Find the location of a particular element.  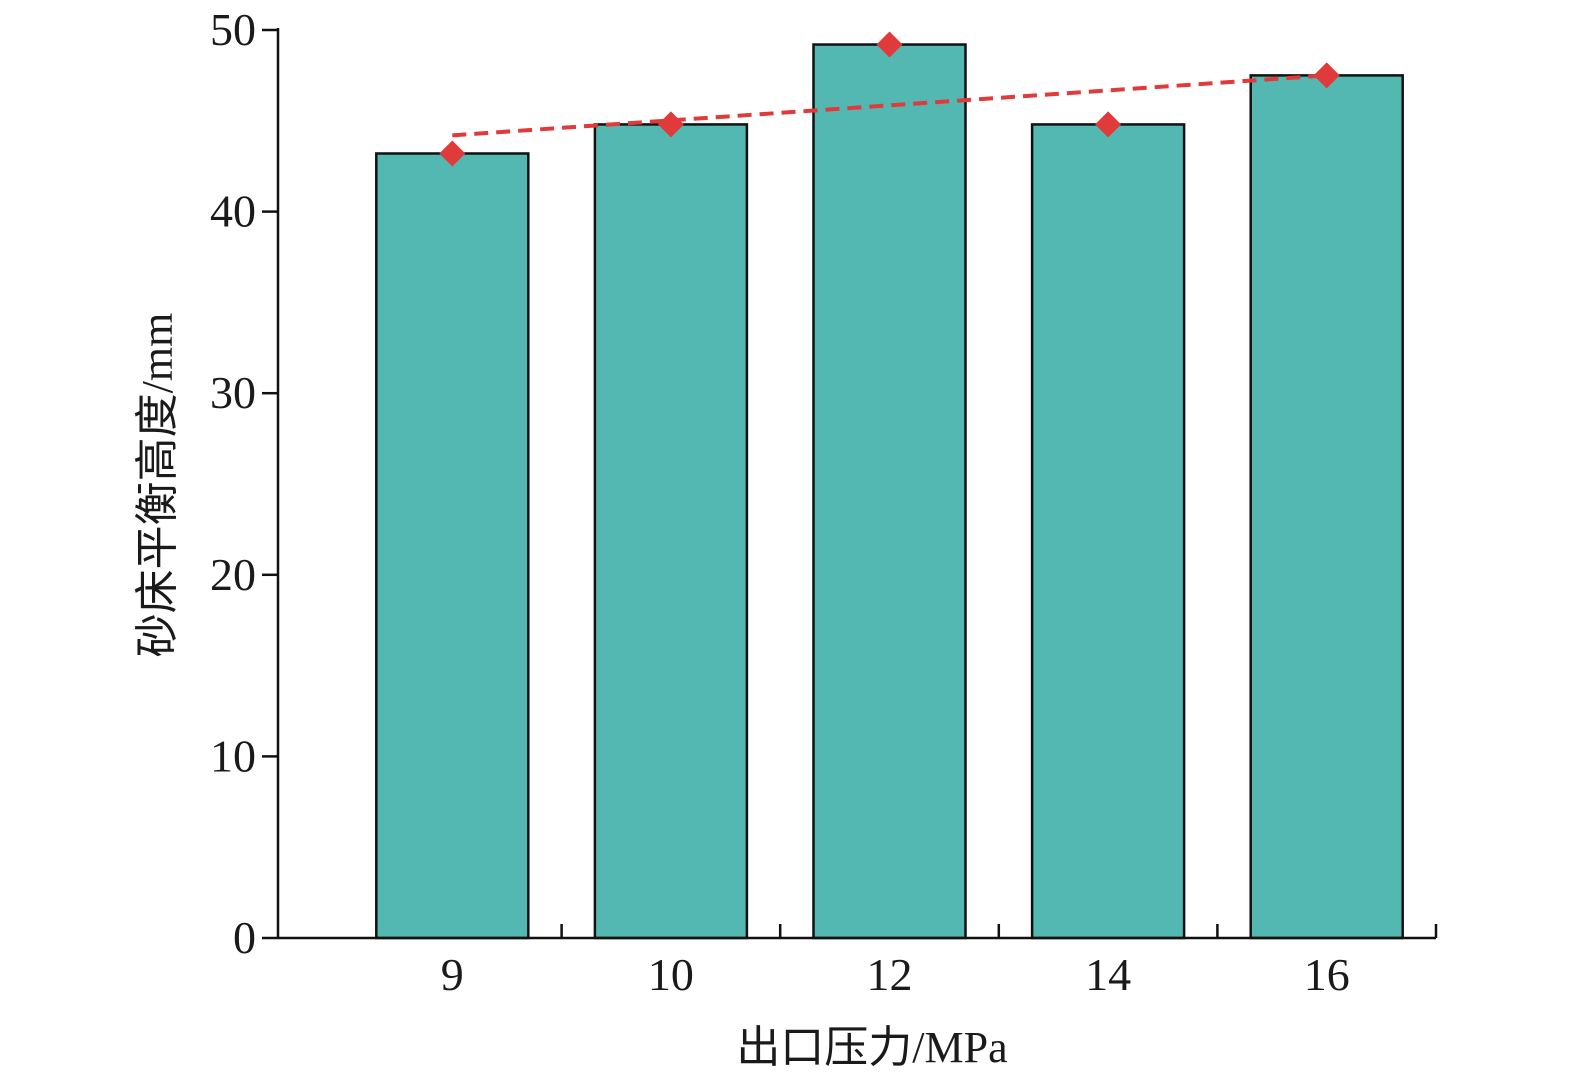

x-tick-label-12: 12 is located at coordinates (890, 974).